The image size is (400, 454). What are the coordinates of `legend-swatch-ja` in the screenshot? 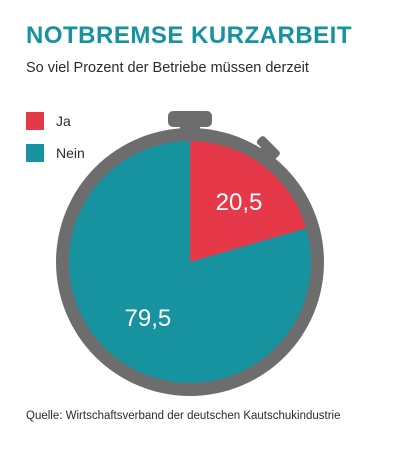 It's located at (35, 121).